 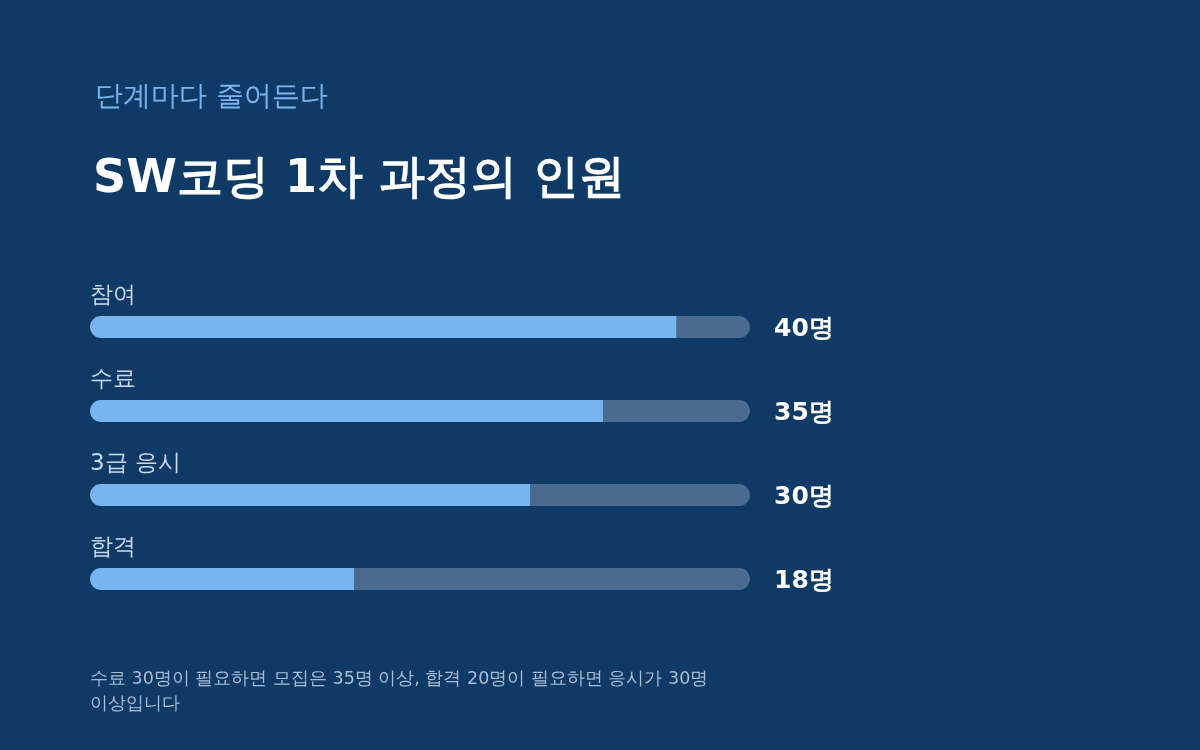 I want to click on y-tick-label: 합격, so click(x=113, y=545).